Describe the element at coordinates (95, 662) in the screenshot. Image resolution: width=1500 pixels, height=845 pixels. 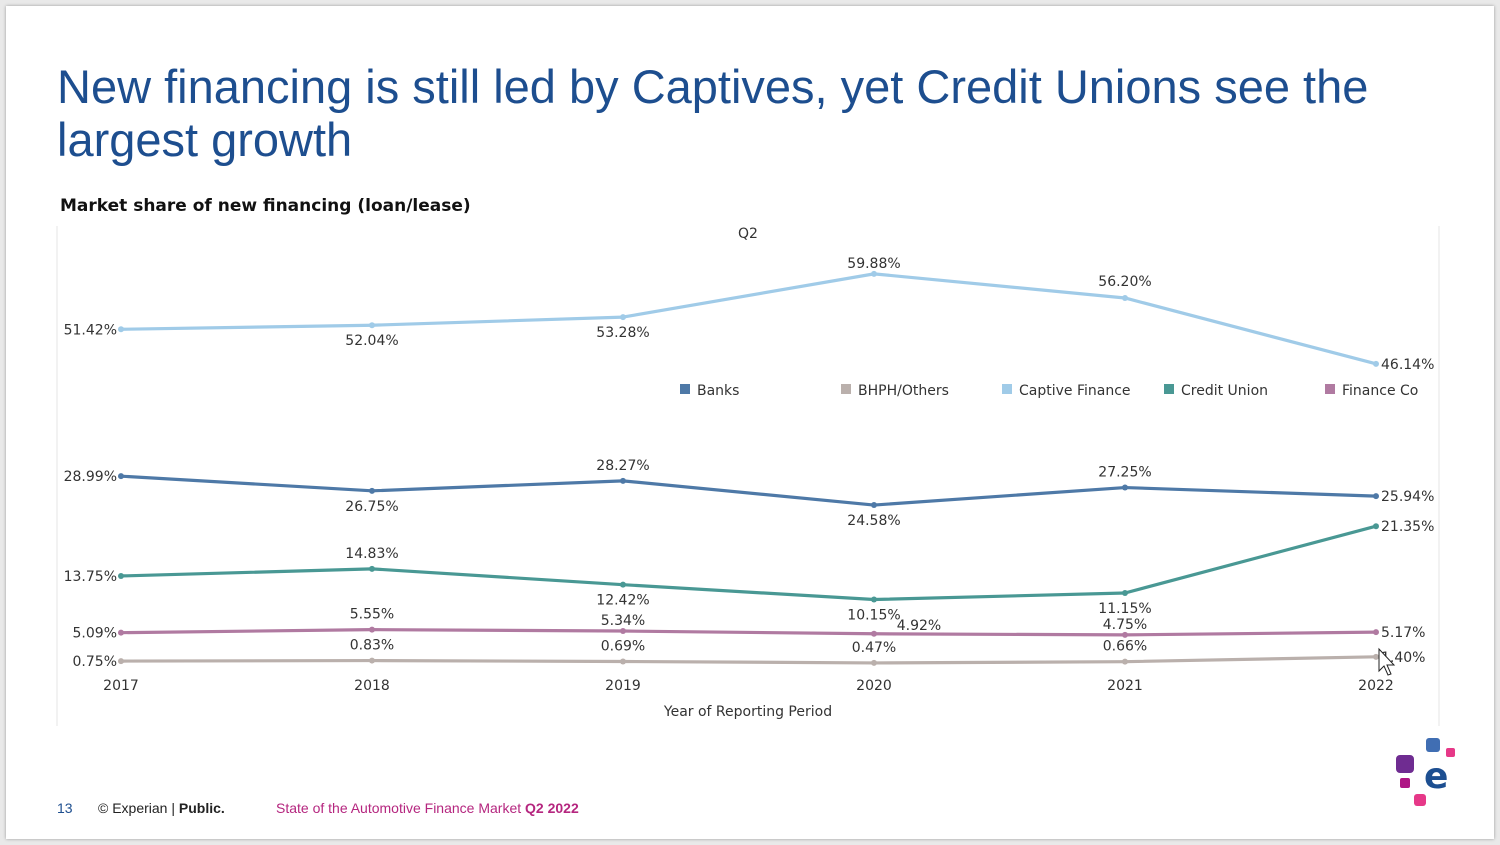
I see `data-label-bhph-others: 0.75%` at that location.